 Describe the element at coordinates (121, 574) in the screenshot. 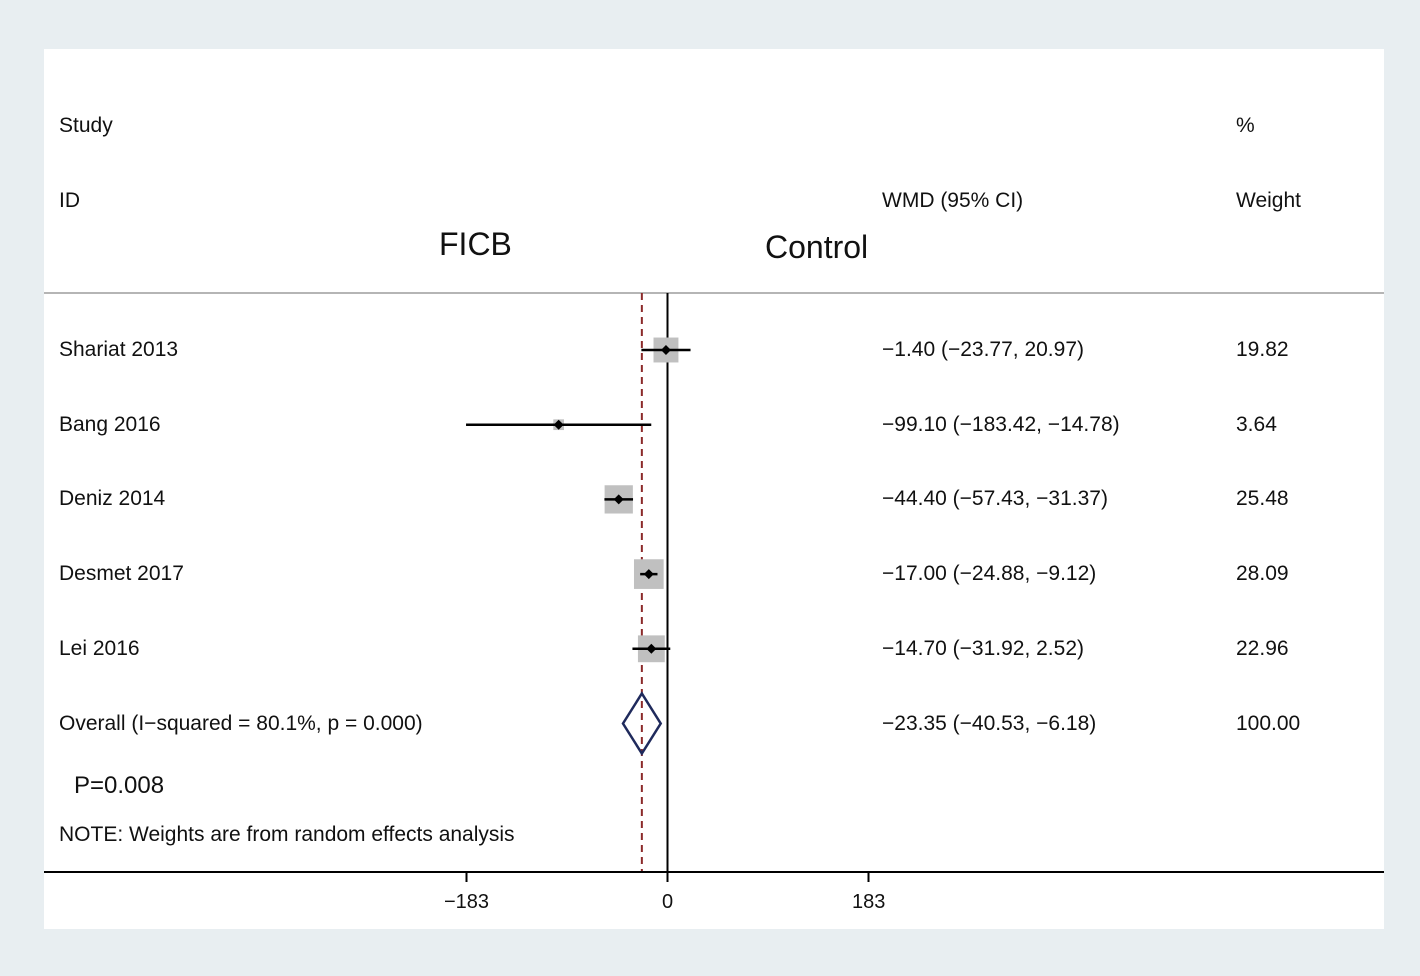

I see `study-label: Desmet 2017` at that location.